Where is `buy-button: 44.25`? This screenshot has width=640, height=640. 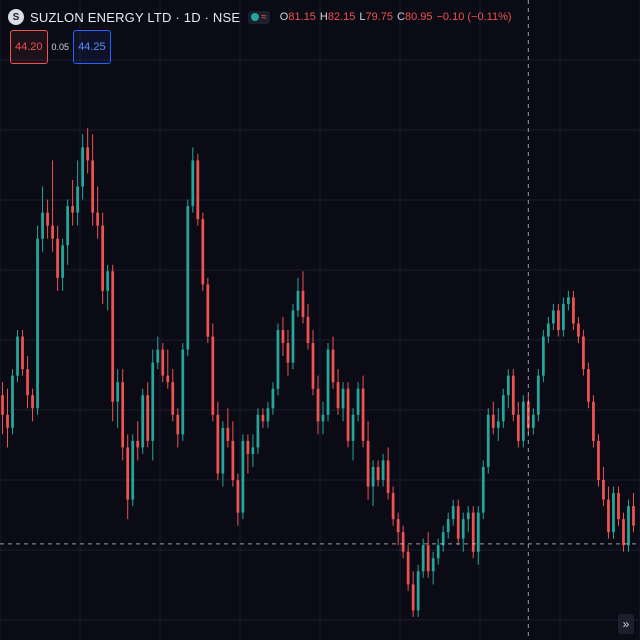
buy-button: 44.25 is located at coordinates (92, 47).